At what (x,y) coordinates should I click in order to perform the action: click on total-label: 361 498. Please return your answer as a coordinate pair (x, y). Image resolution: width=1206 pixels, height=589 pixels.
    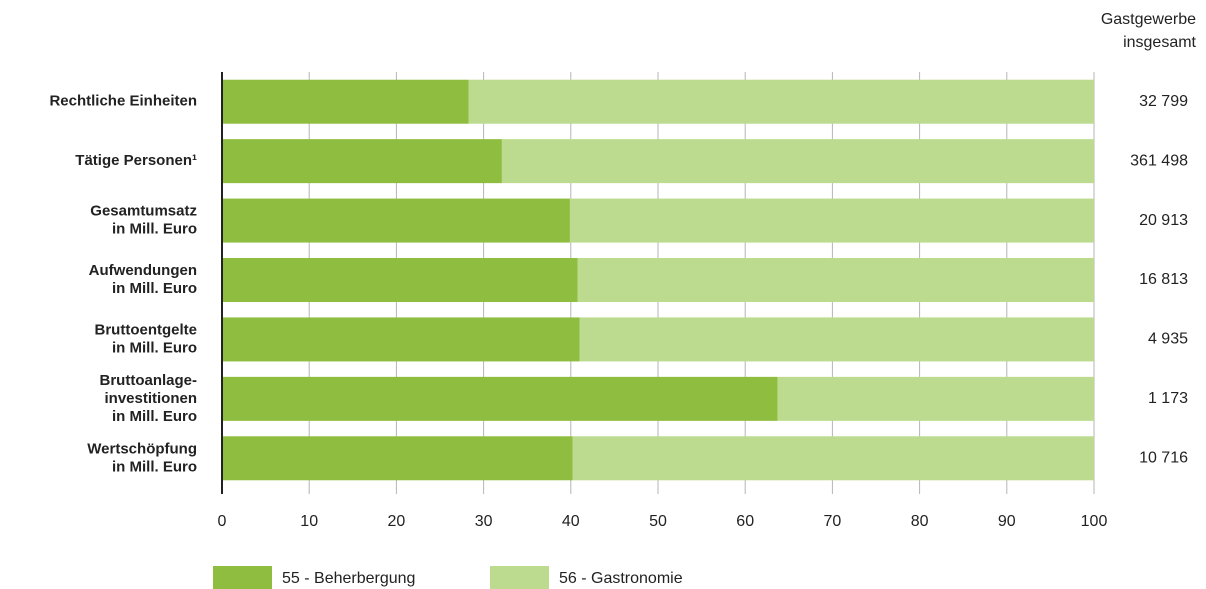
    Looking at the image, I should click on (1159, 160).